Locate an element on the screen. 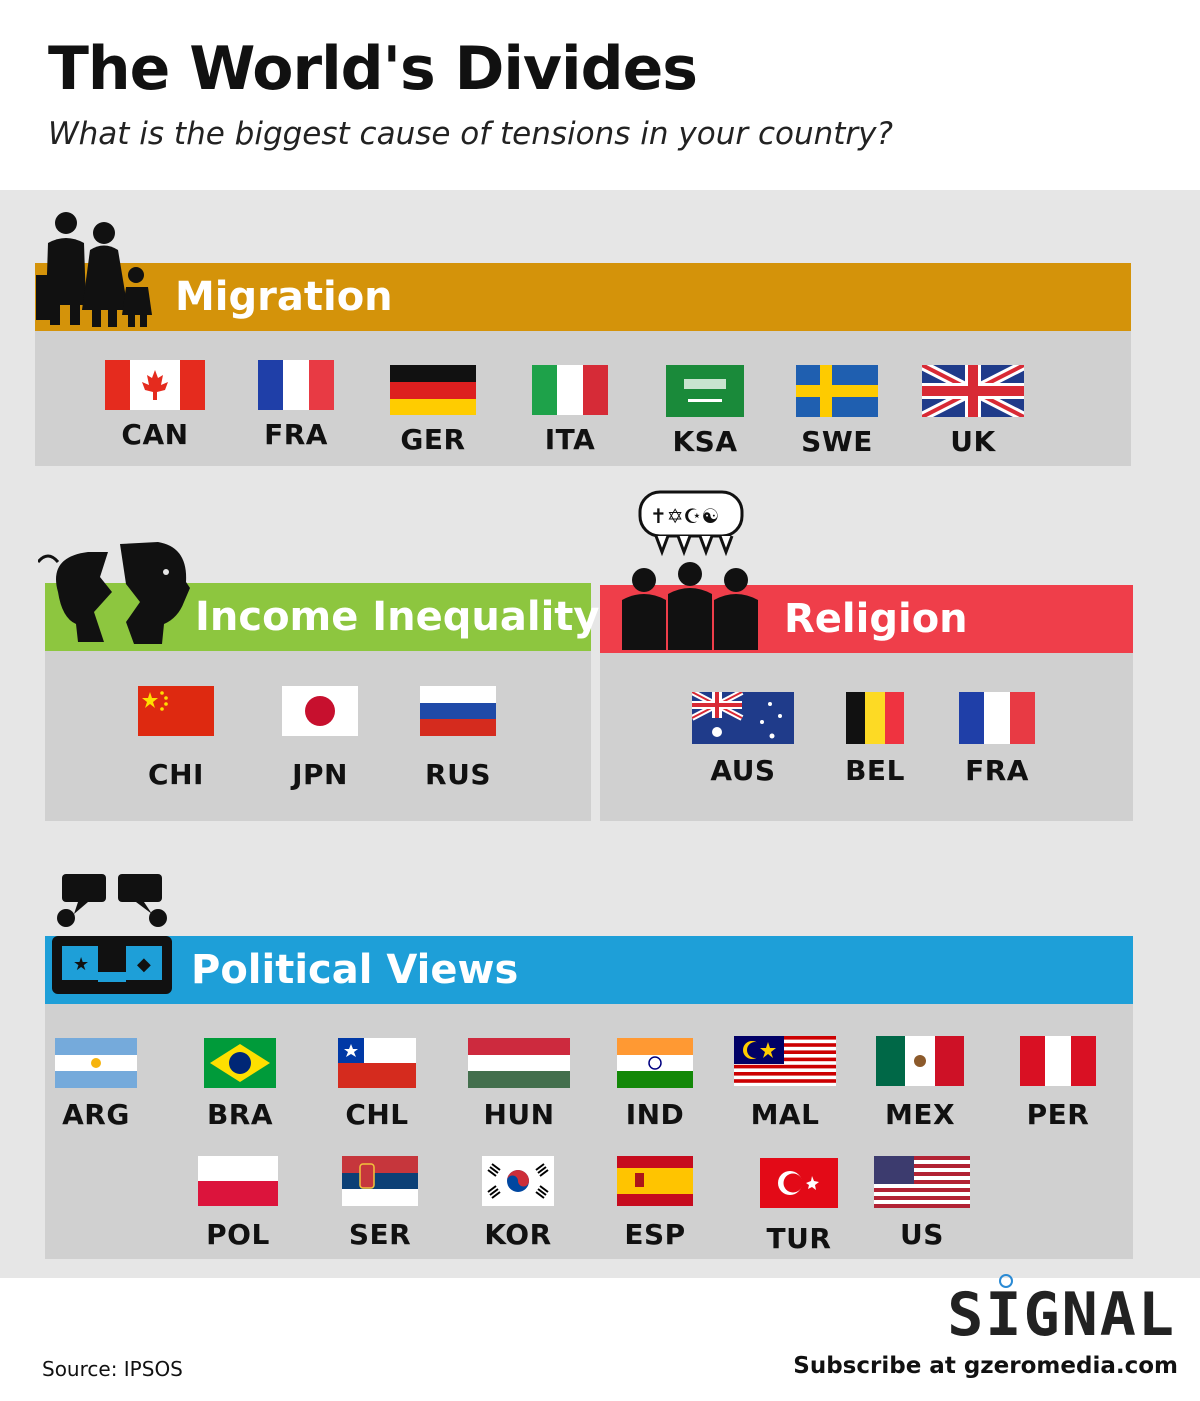 The height and width of the screenshot is (1401, 1200). flag-cell-swe: SWE is located at coordinates (837, 411).